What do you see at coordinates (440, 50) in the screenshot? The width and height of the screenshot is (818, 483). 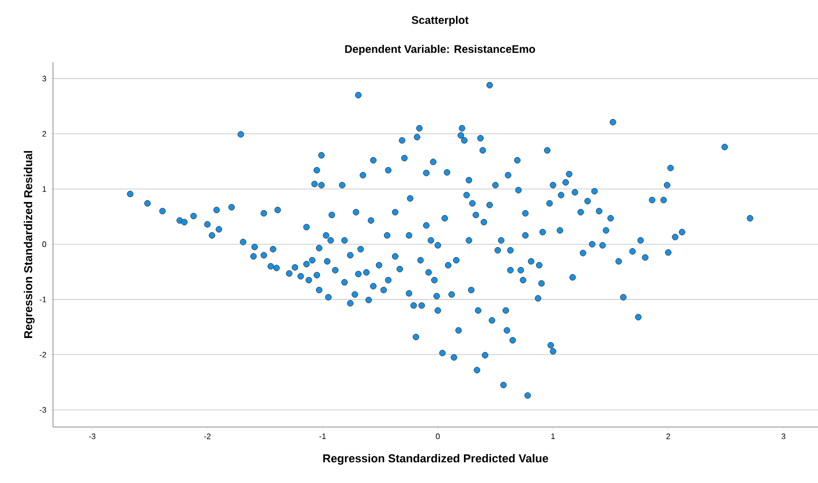 I see `chart-subtitle: Dependent Variable: ResistanceEmo` at bounding box center [440, 50].